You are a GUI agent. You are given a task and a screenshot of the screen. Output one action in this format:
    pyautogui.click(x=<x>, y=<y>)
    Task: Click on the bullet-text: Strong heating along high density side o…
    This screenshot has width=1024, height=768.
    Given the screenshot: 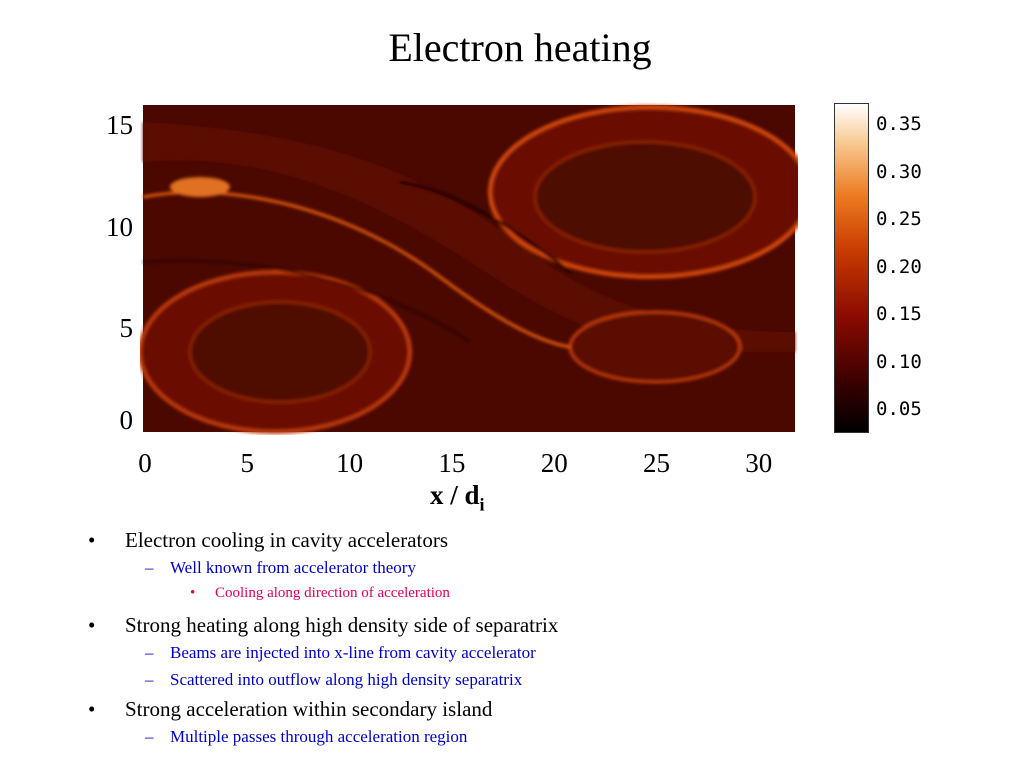 What is the action you would take?
    pyautogui.click(x=342, y=625)
    